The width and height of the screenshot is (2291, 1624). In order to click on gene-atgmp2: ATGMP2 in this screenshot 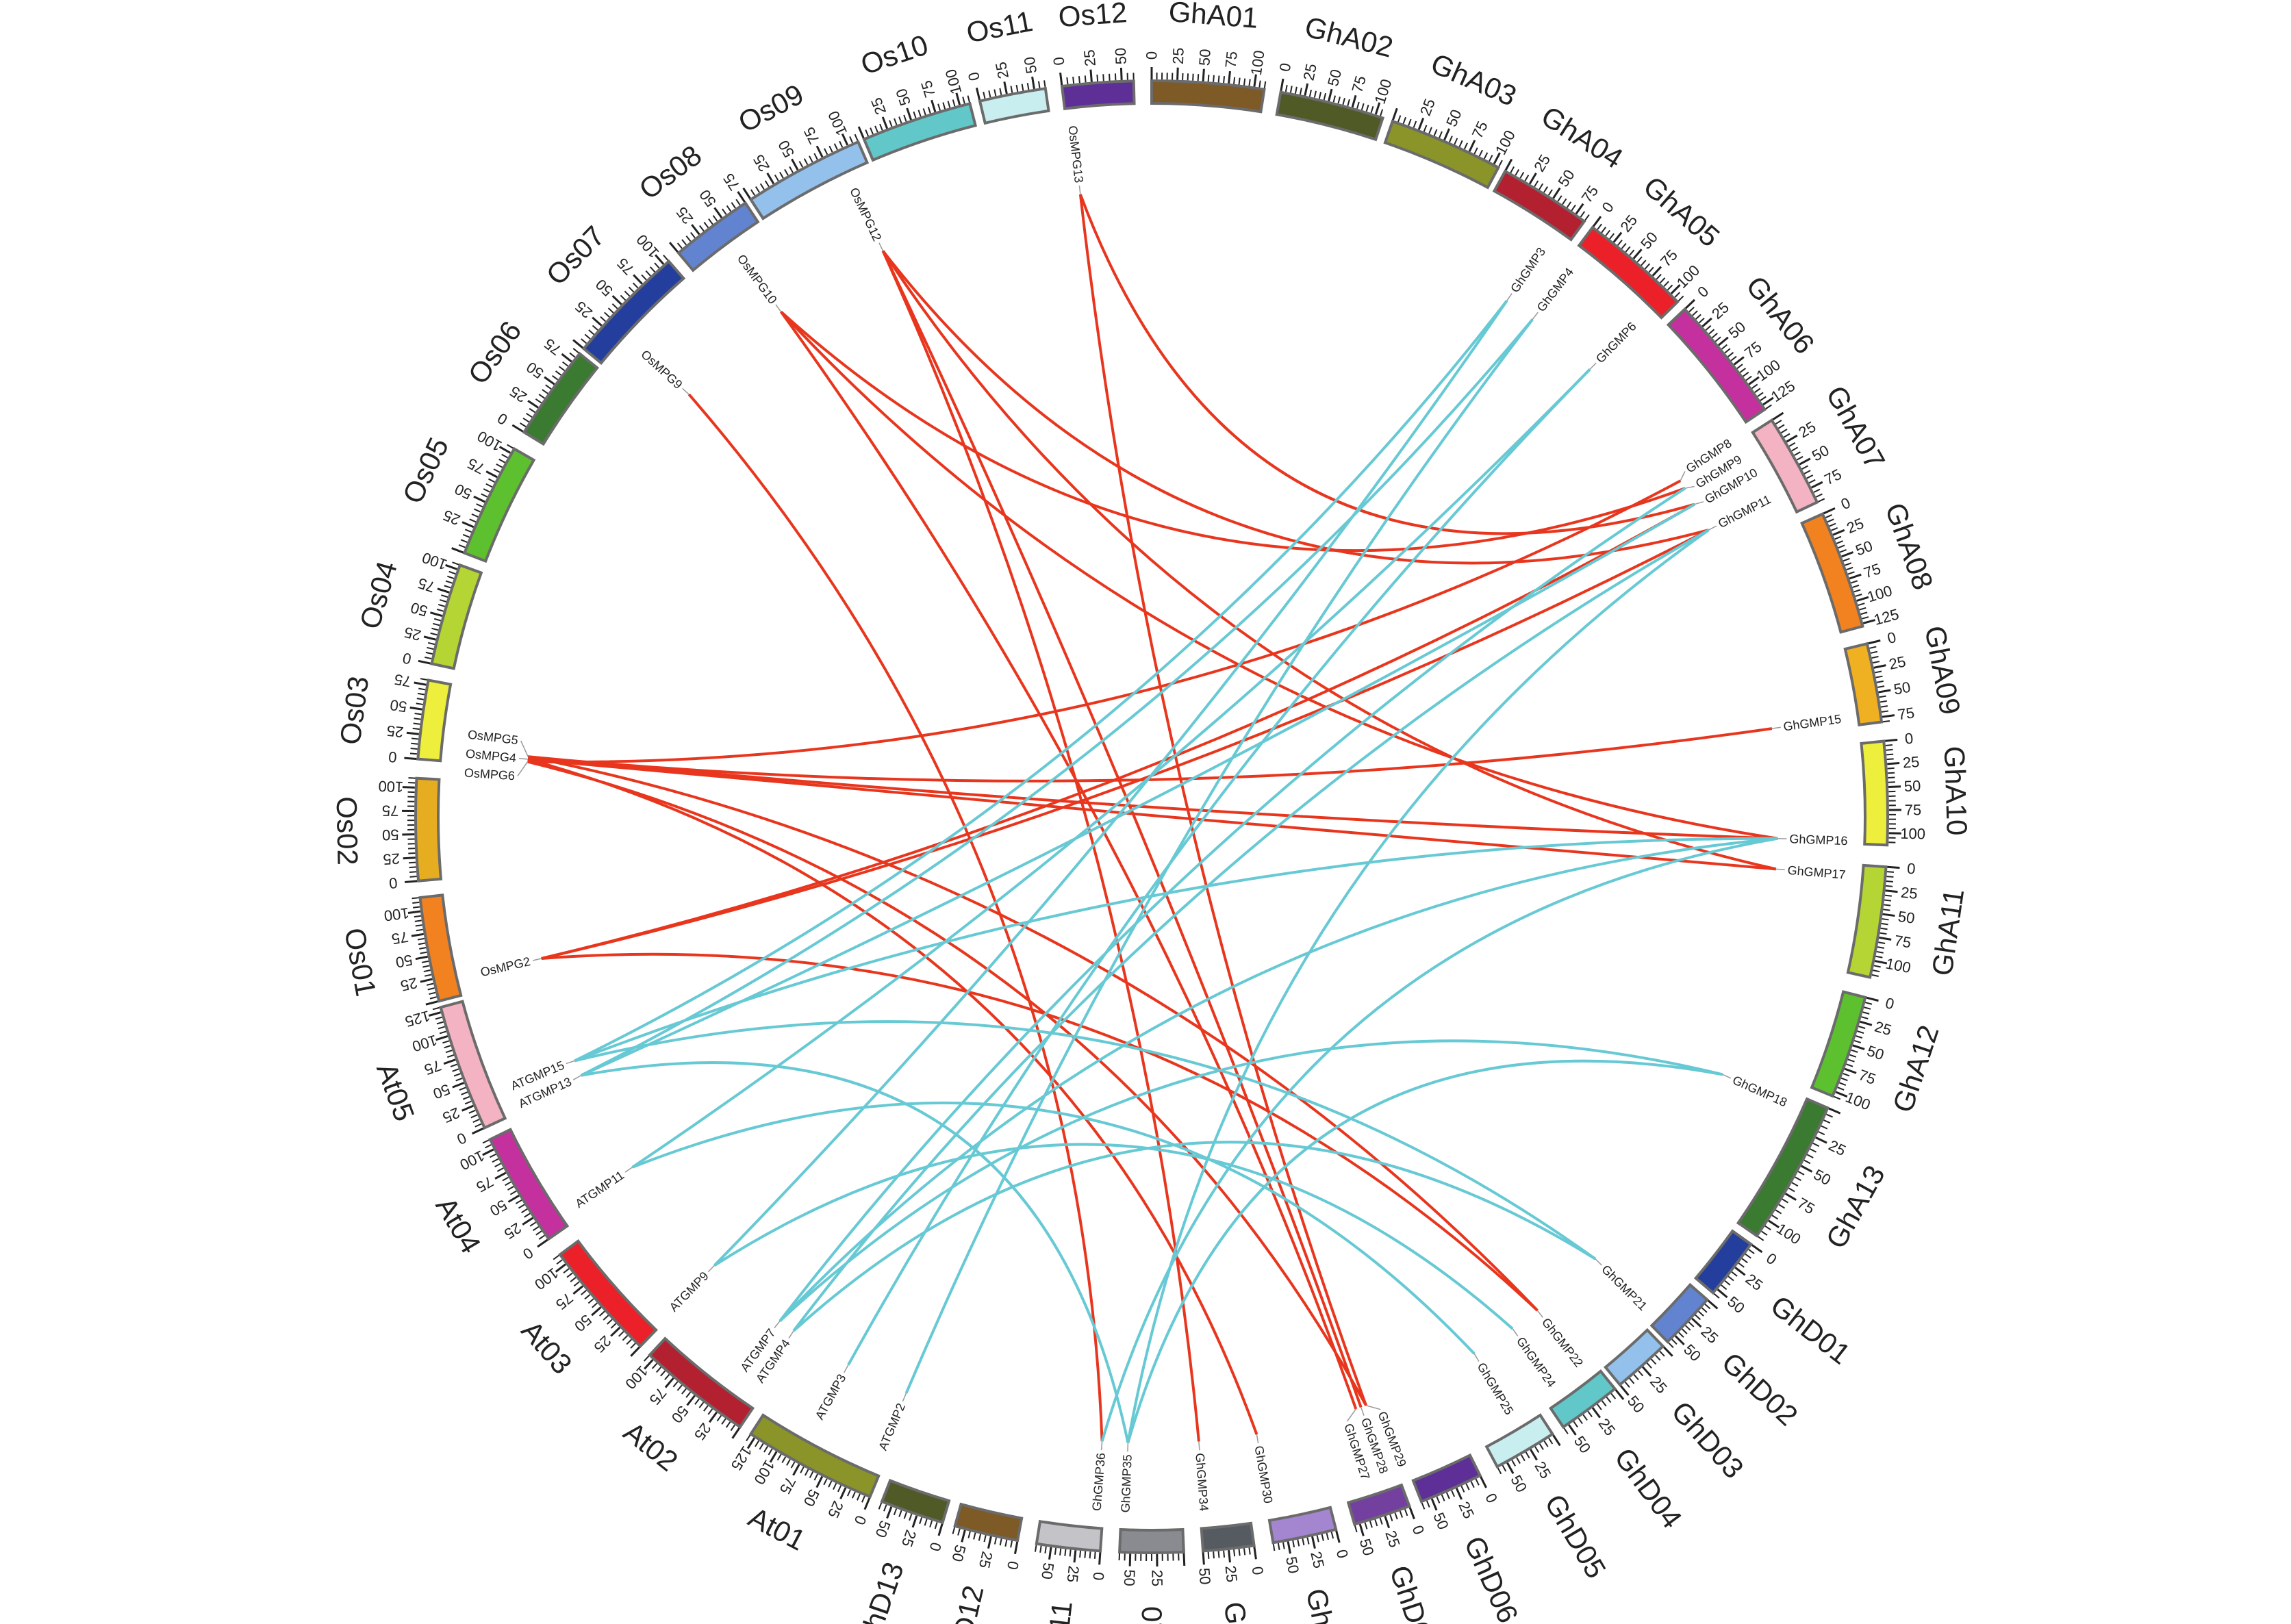, I will do `click(892, 1422)`.